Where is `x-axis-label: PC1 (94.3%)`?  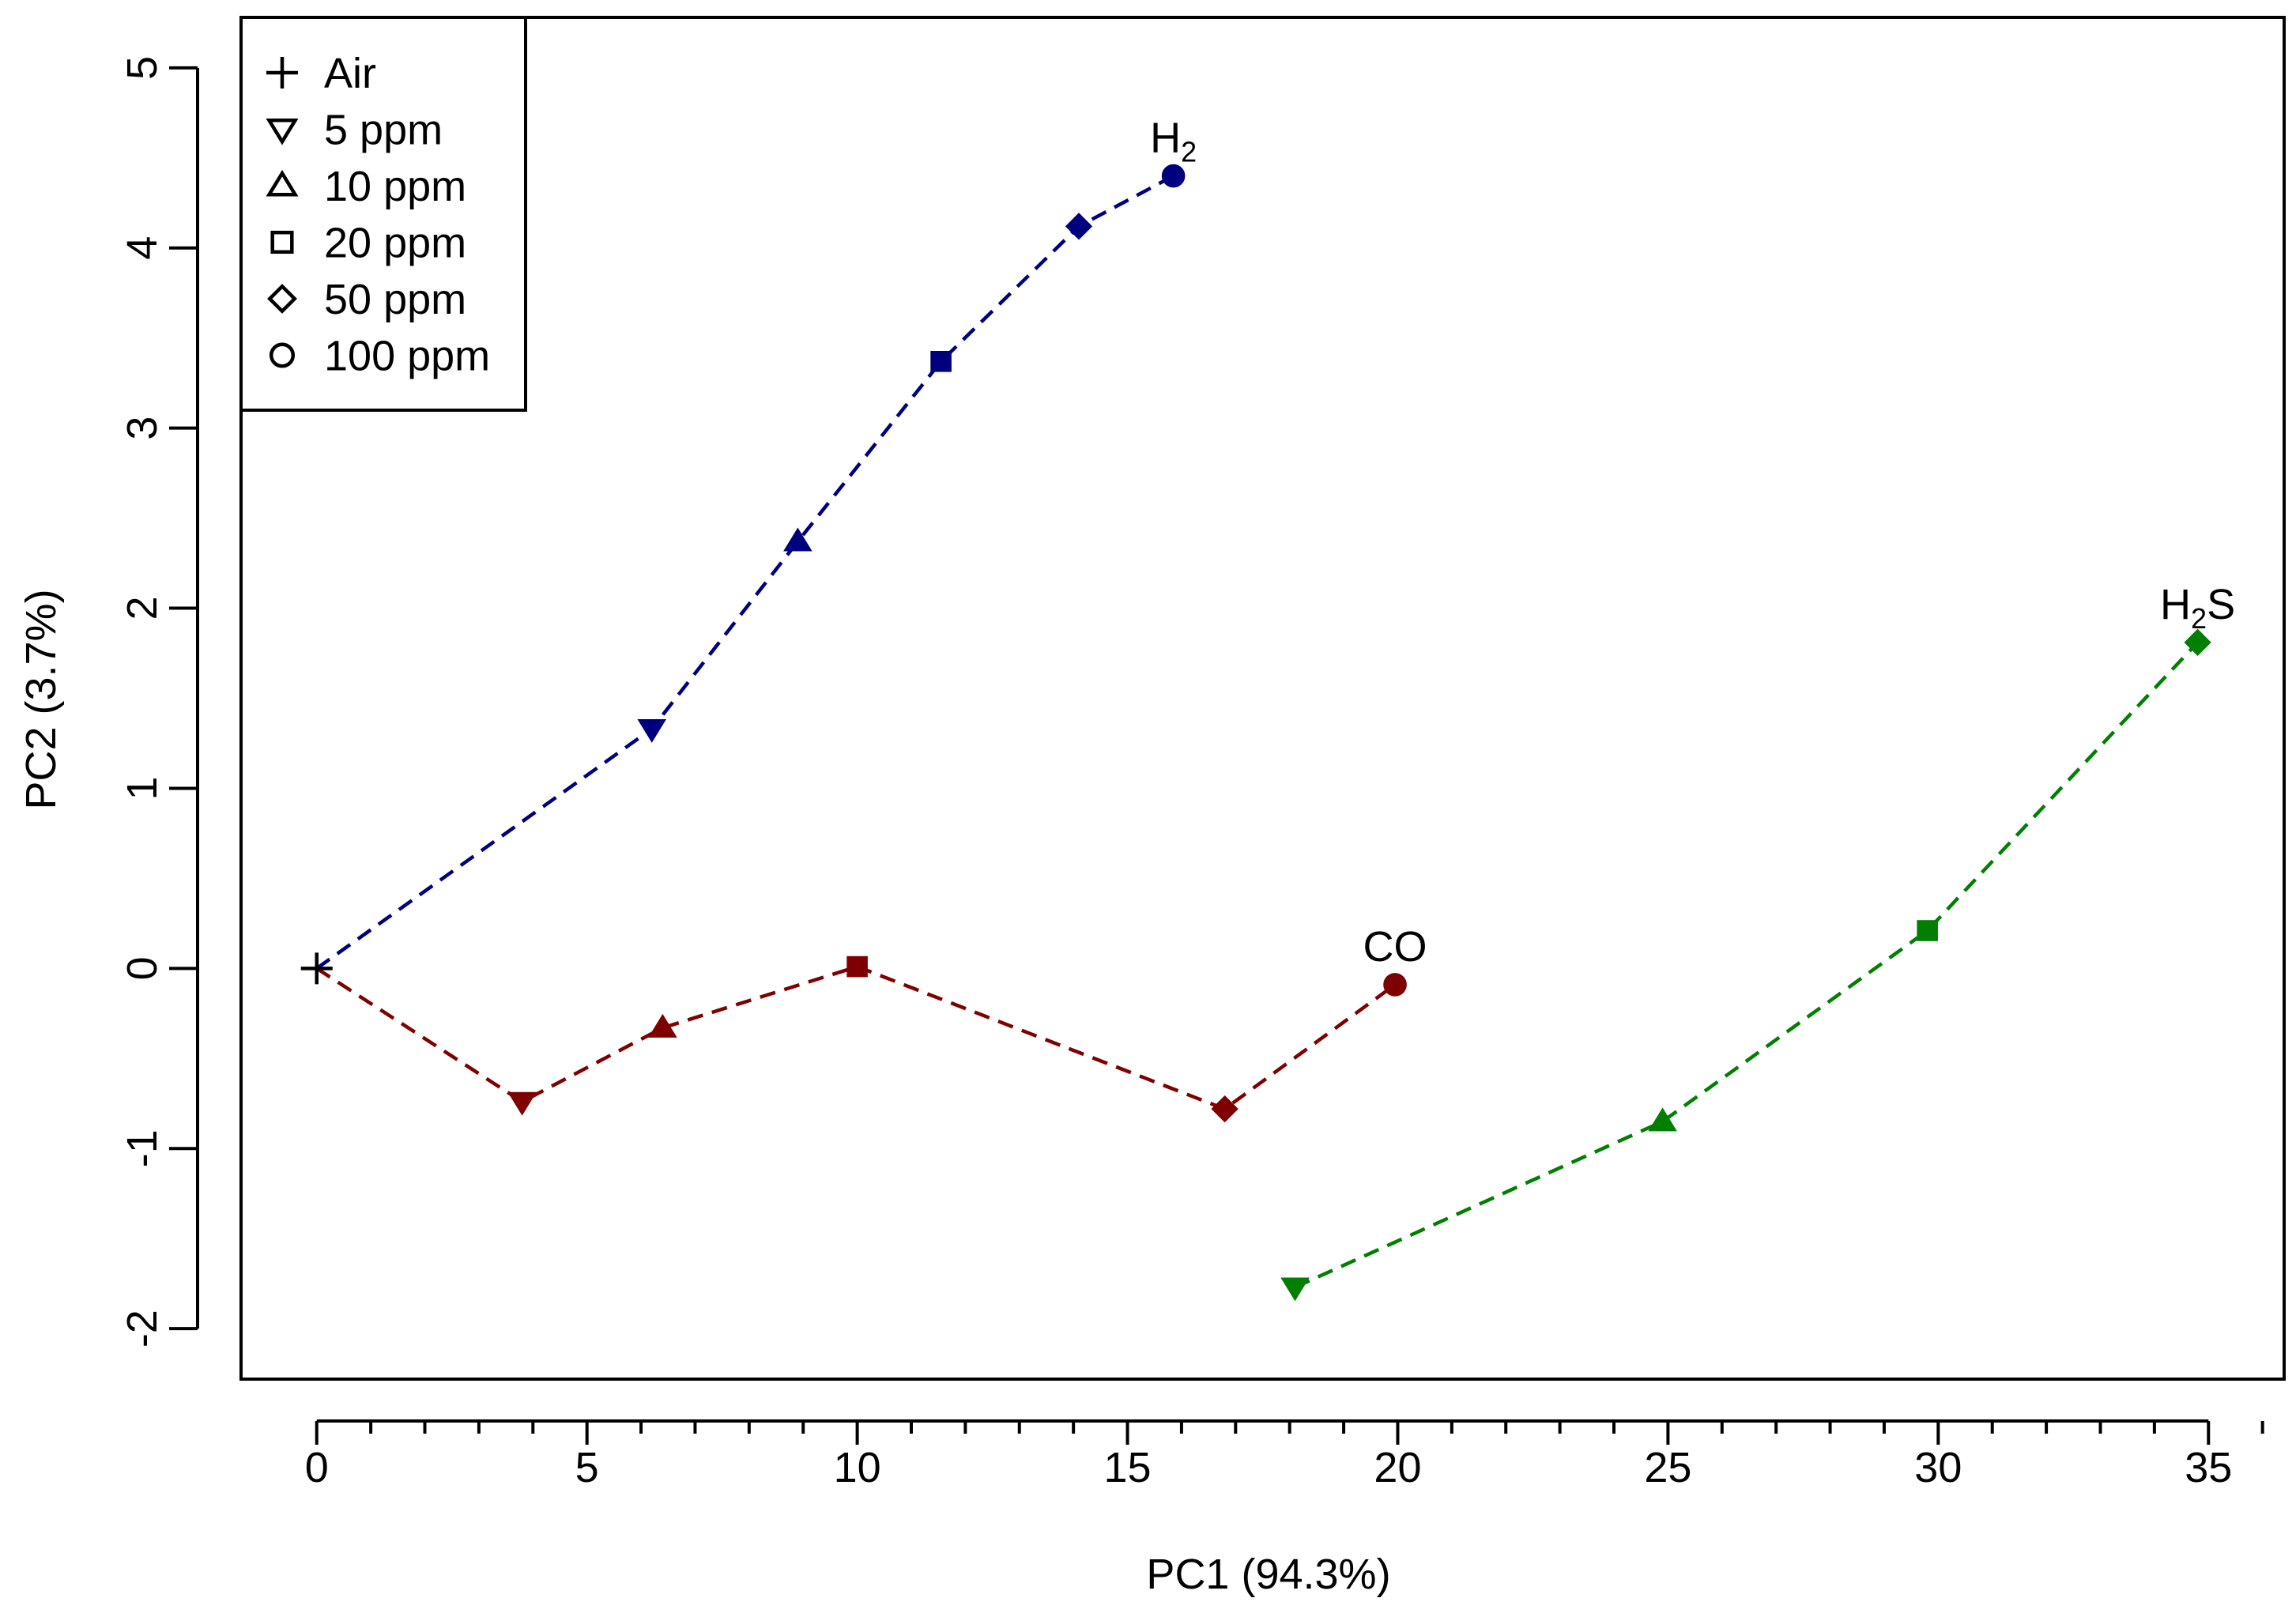 x-axis-label: PC1 (94.3%) is located at coordinates (1268, 1574).